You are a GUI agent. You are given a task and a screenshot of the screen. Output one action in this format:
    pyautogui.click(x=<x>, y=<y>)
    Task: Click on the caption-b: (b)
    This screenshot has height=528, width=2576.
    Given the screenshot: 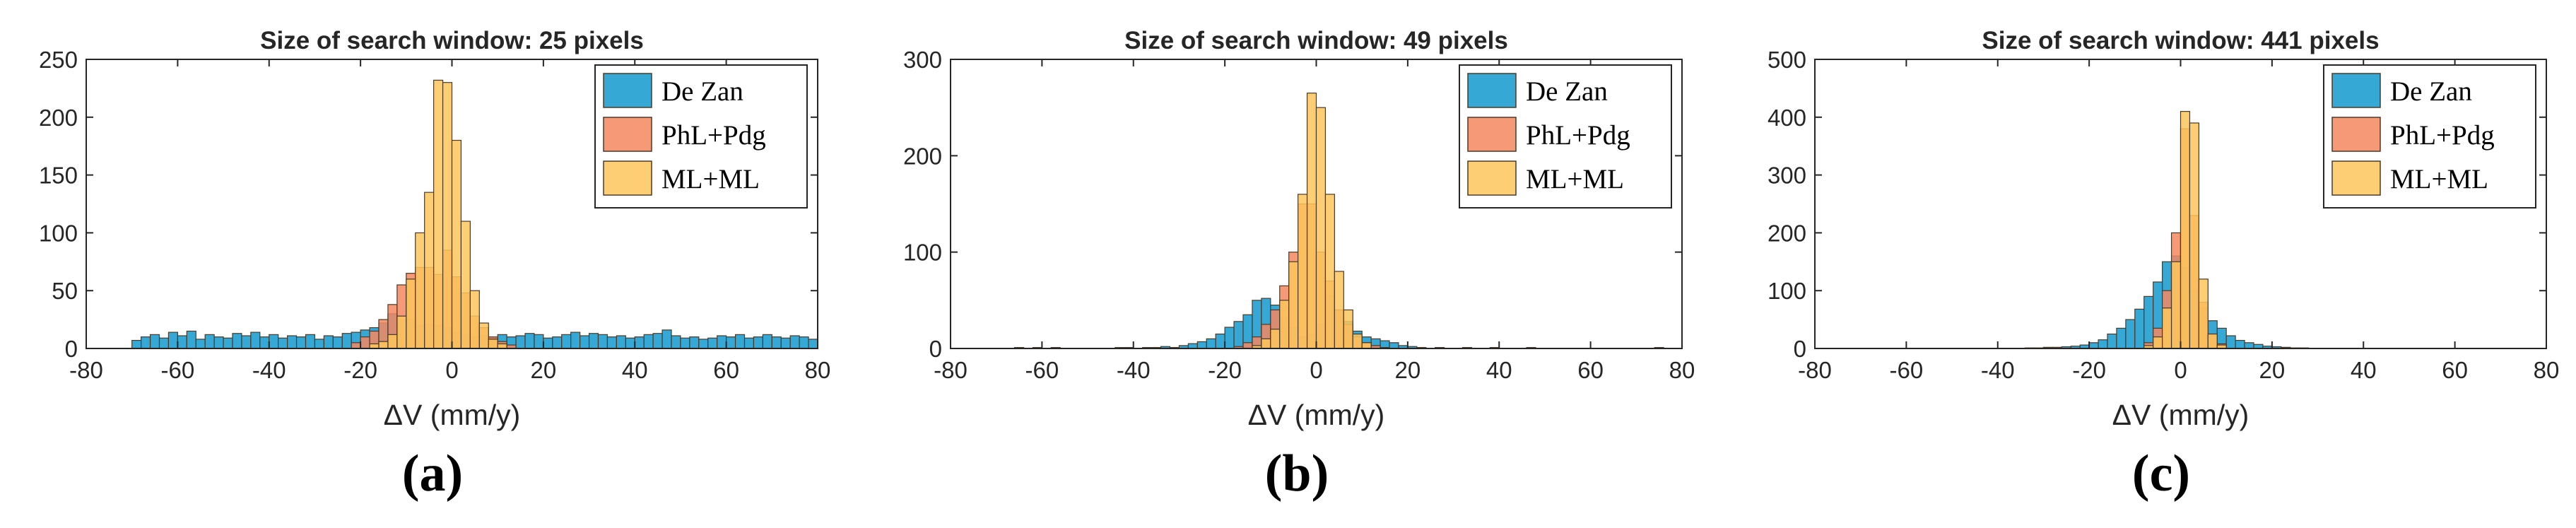 What is the action you would take?
    pyautogui.click(x=1296, y=474)
    